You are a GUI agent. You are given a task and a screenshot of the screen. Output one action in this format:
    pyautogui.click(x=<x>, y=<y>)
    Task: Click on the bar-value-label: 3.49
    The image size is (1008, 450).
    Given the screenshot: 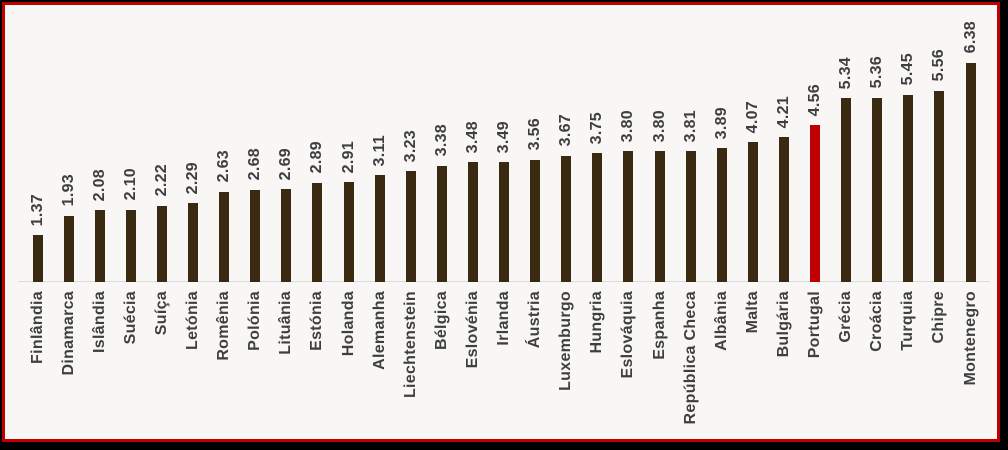 What is the action you would take?
    pyautogui.click(x=503, y=136)
    